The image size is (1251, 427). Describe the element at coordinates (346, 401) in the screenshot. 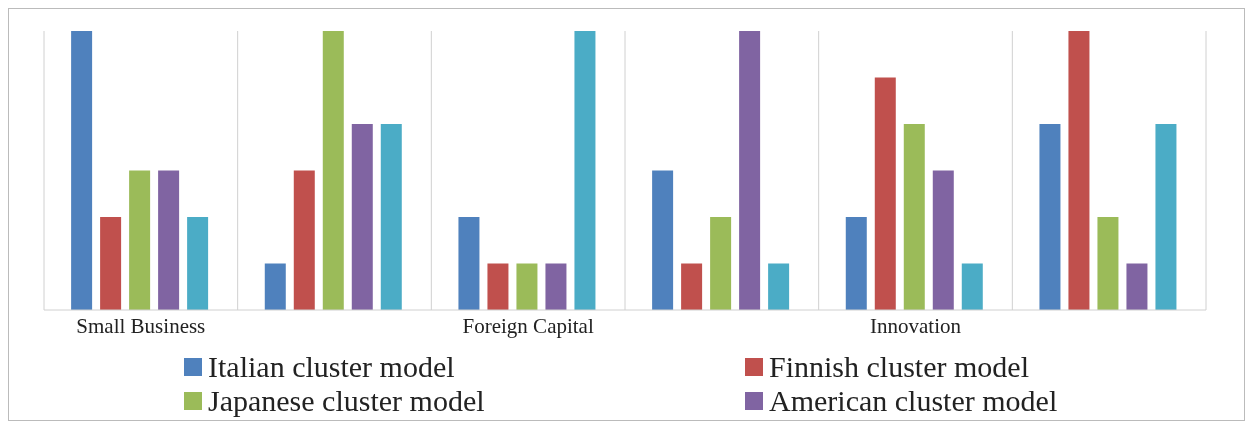

I see `legend-label: Japanese cluster model` at that location.